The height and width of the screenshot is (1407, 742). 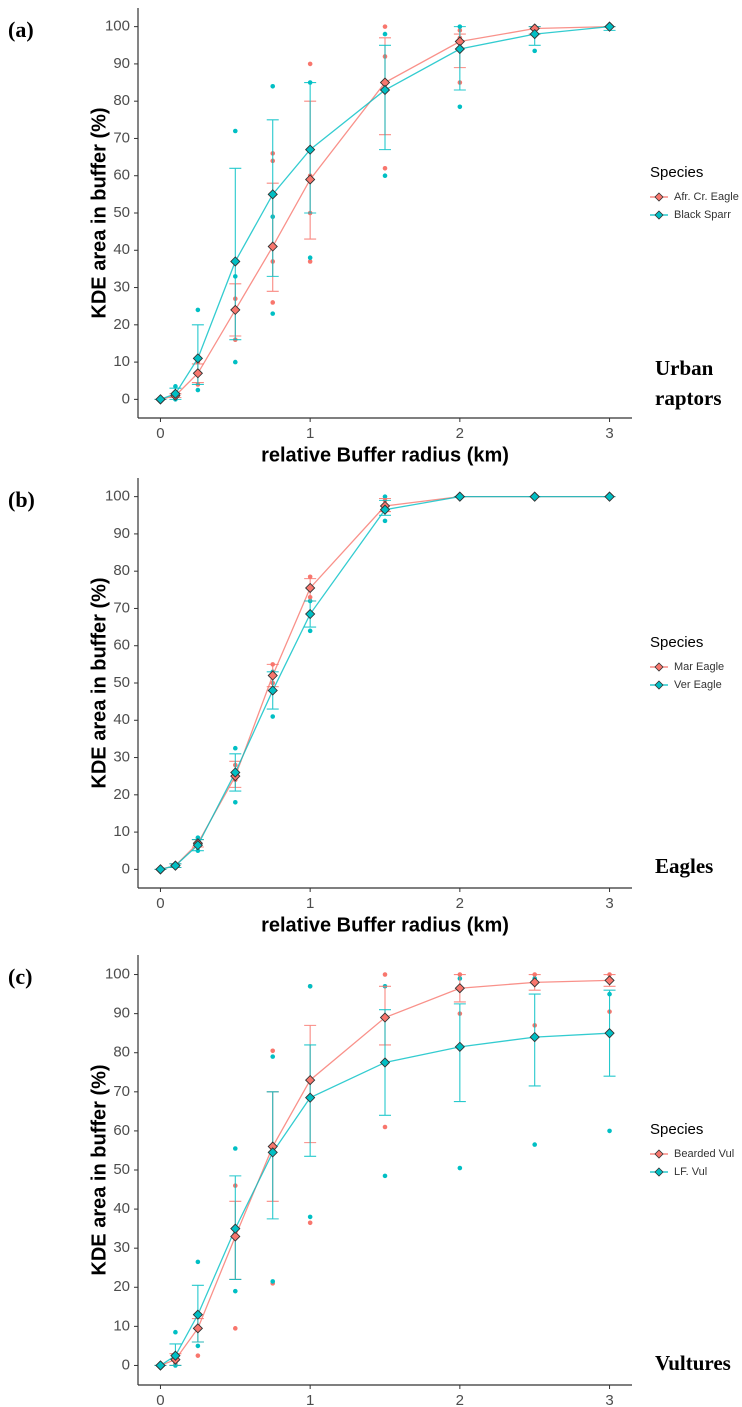 I want to click on y-axis-title: KDE area in buffer (%), so click(x=99, y=682).